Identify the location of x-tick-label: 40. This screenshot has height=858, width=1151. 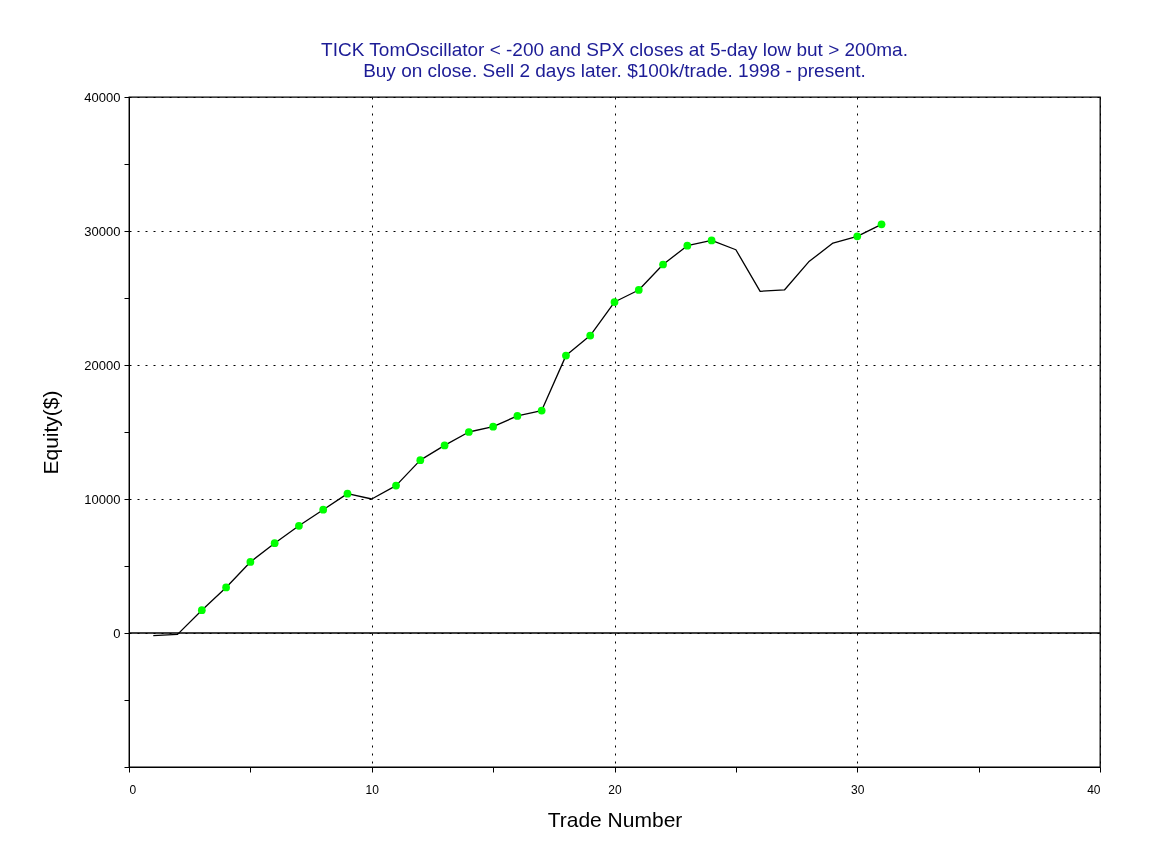
(1094, 789).